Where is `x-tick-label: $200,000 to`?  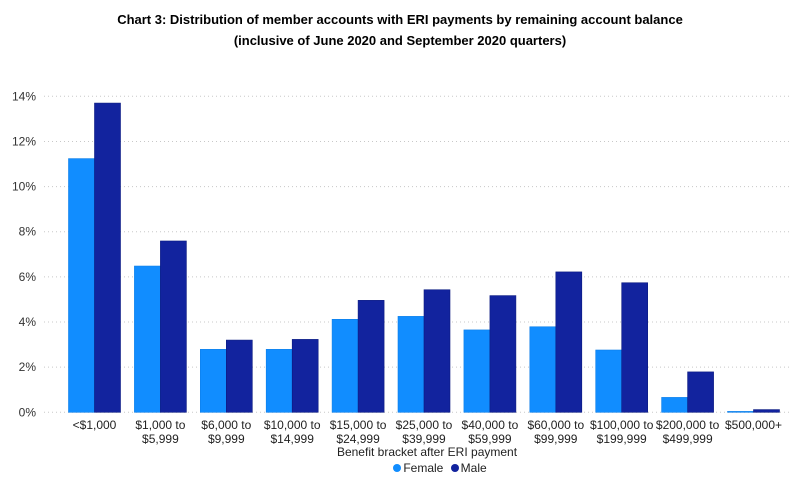
x-tick-label: $200,000 to is located at coordinates (688, 425).